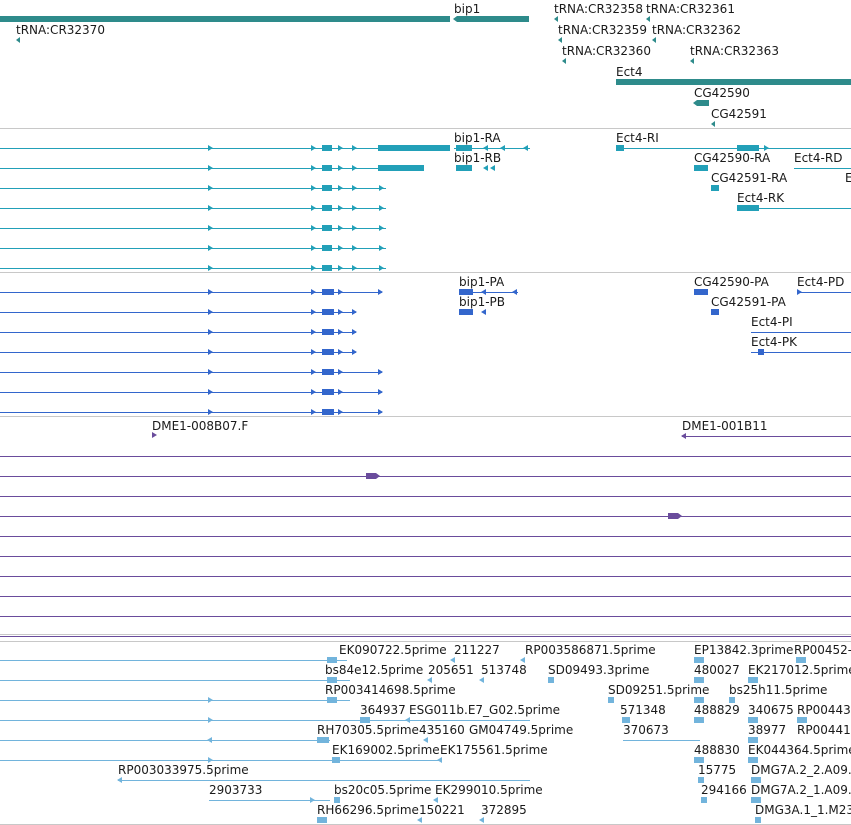  What do you see at coordinates (772, 322) in the screenshot?
I see `protein-label: Ect4-PI` at bounding box center [772, 322].